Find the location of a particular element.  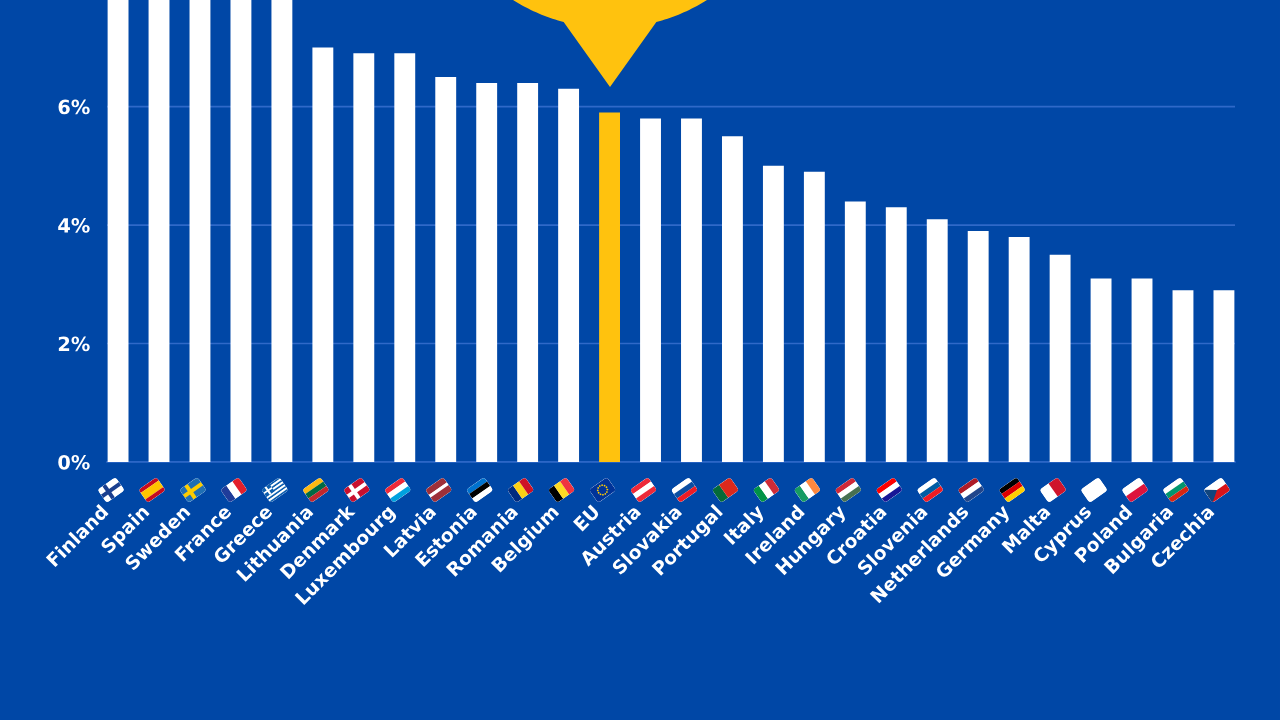

y-tick-label: 6% is located at coordinates (74, 107).